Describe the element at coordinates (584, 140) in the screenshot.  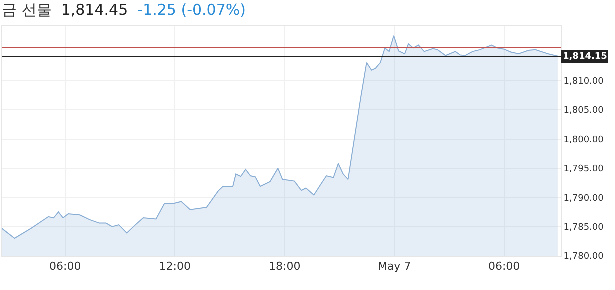
I see `y-tick-label: 1,800.00` at that location.